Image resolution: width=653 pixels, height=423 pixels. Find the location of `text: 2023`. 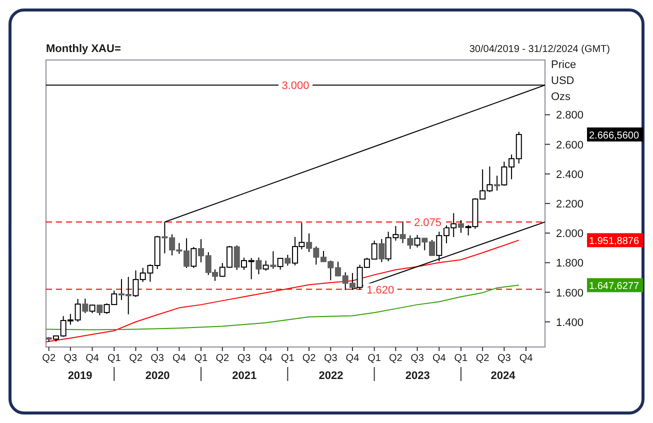

text: 2023 is located at coordinates (417, 376).